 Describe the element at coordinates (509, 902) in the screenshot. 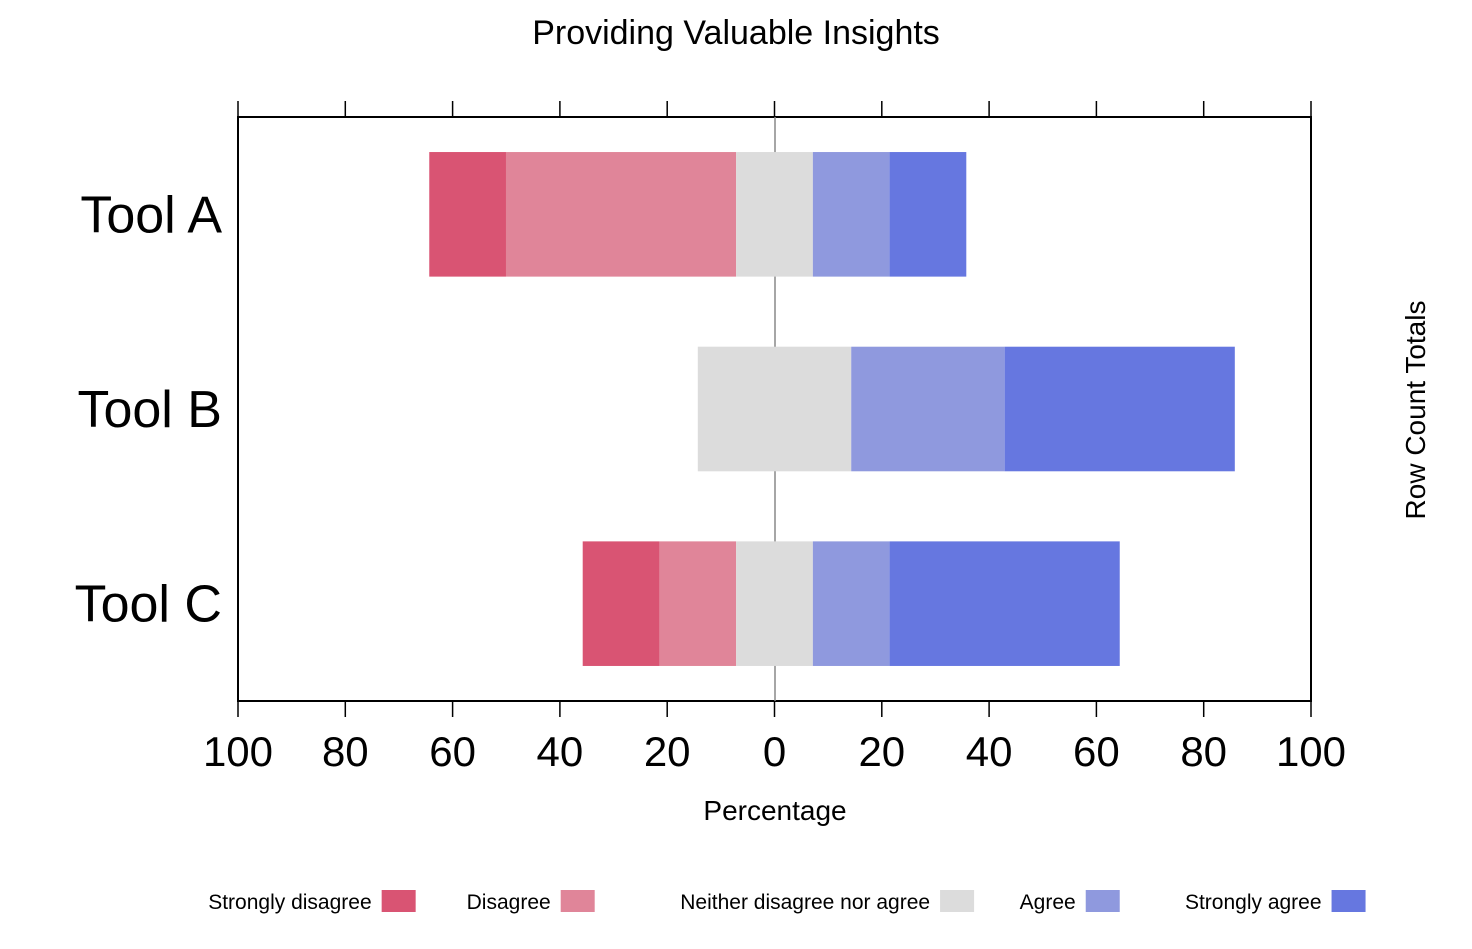

I see `legend-label-disagree: Disagree` at that location.